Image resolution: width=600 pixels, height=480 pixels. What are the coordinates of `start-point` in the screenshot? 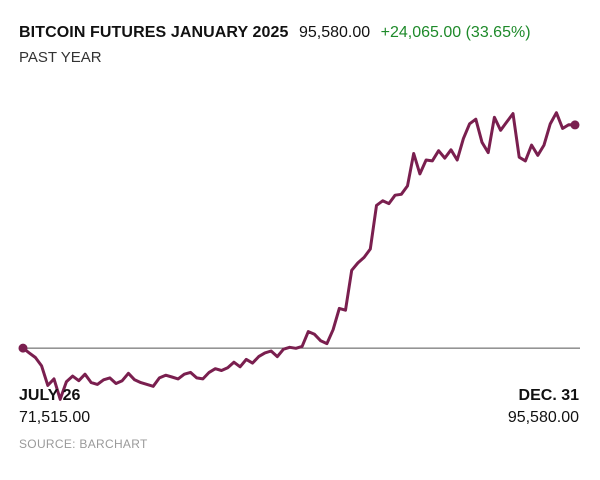 It's located at (23, 348).